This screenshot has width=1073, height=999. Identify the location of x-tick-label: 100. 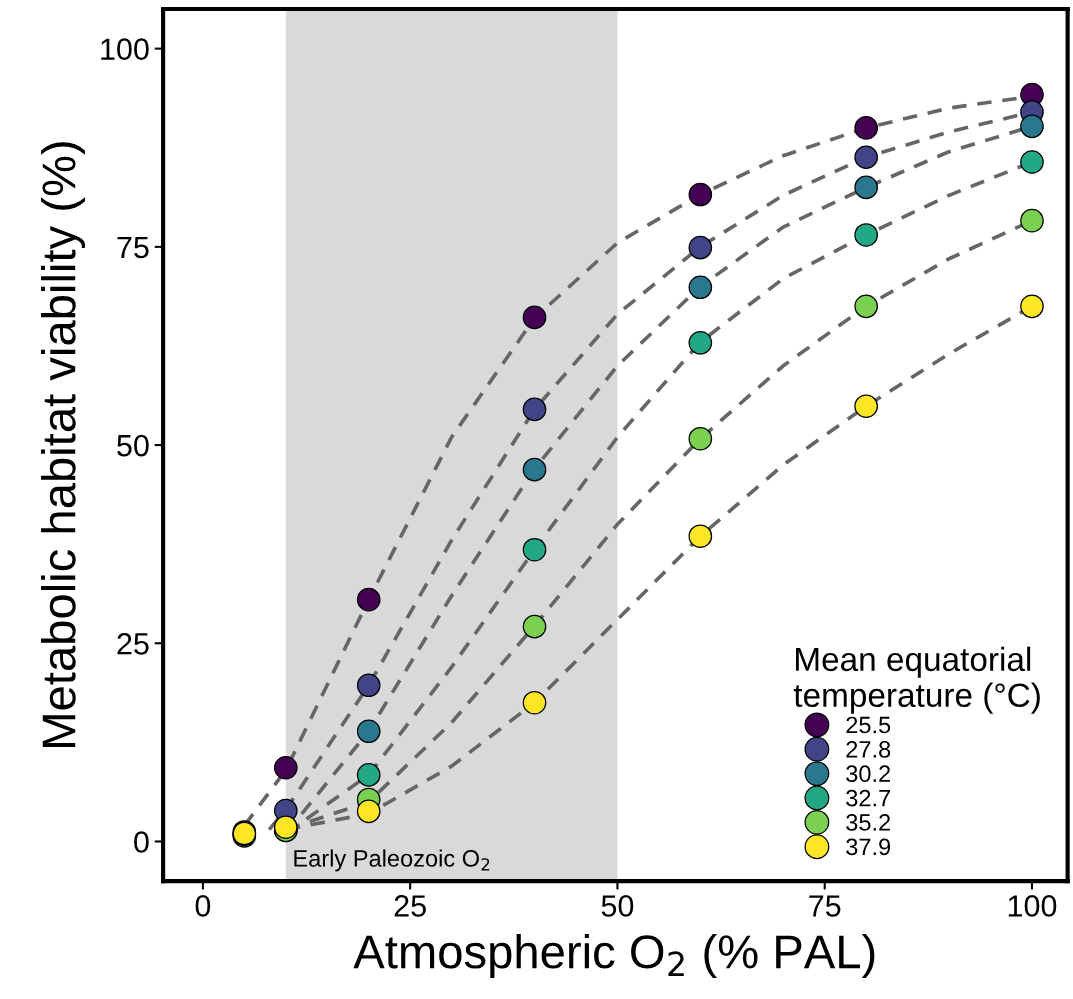
(1032, 906).